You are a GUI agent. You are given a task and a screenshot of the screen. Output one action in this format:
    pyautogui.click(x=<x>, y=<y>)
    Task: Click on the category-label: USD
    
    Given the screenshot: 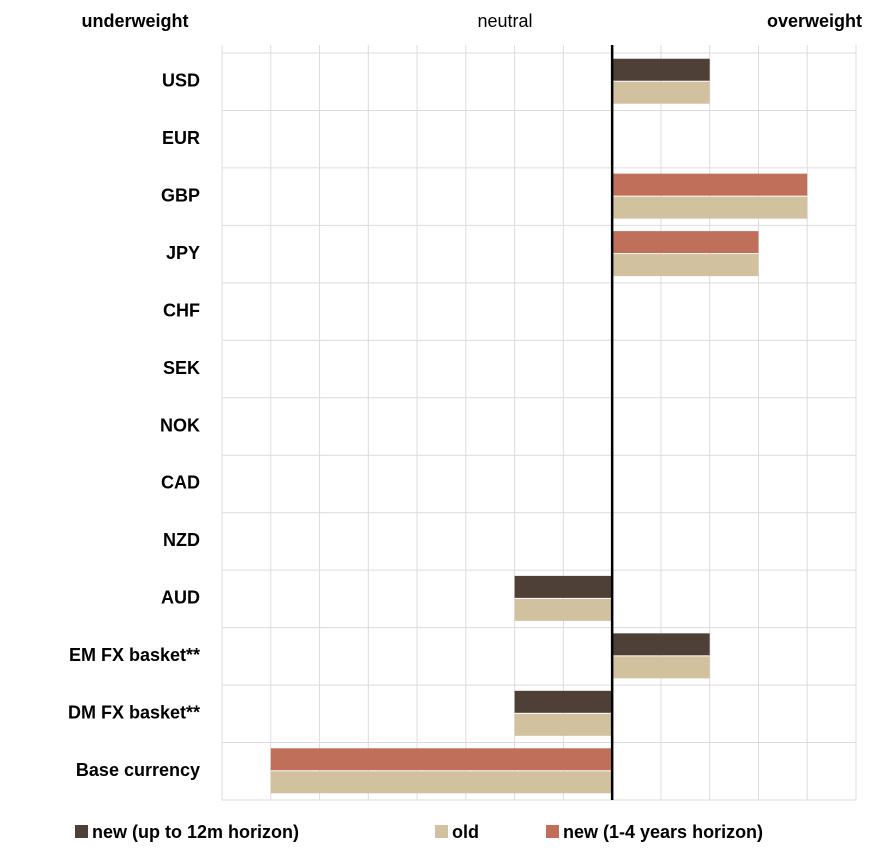 What is the action you would take?
    pyautogui.click(x=181, y=80)
    